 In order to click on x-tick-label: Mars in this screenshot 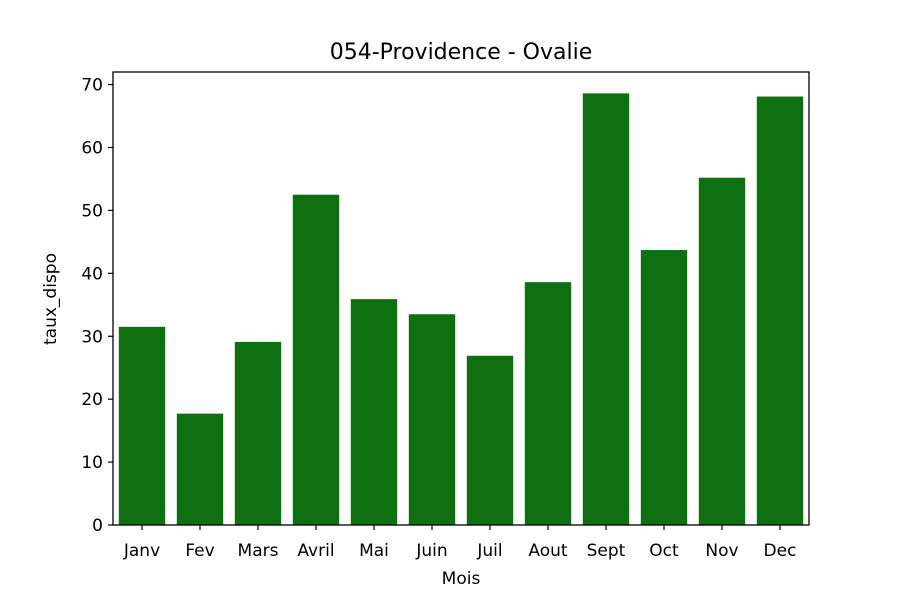, I will do `click(258, 551)`.